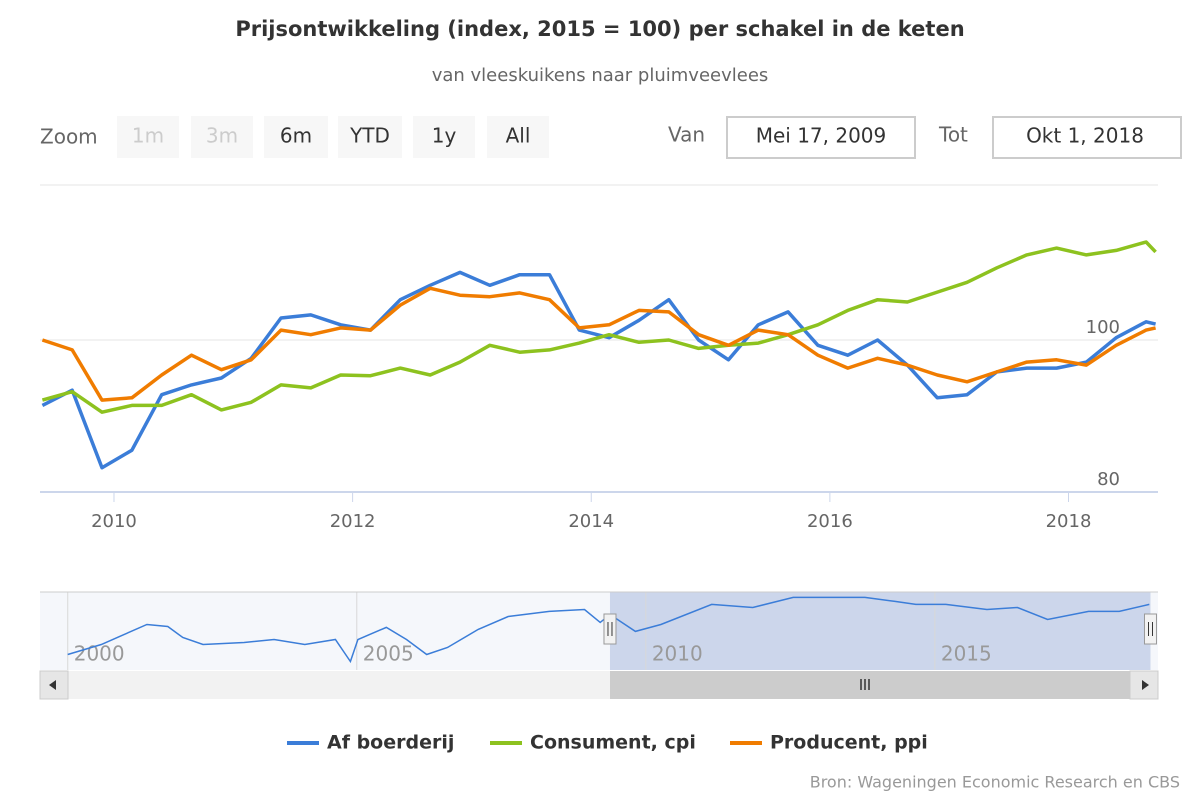  Describe the element at coordinates (1108, 479) in the screenshot. I see `y-tick-label: 80` at that location.